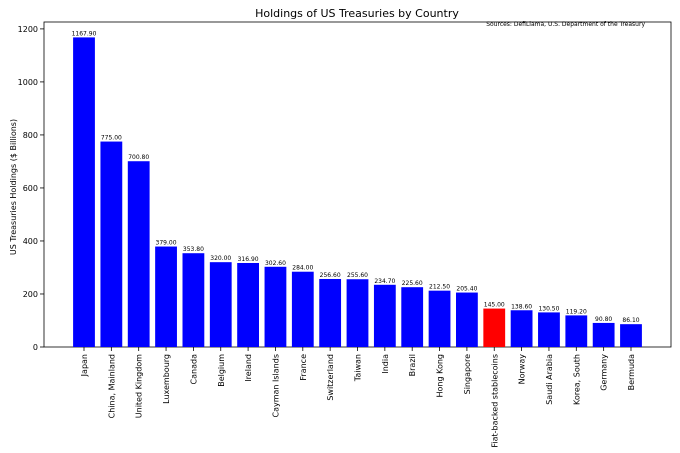 Image resolution: width=680 pixels, height=453 pixels. Describe the element at coordinates (440, 376) in the screenshot. I see `x-tick-label: Hong Kong` at that location.